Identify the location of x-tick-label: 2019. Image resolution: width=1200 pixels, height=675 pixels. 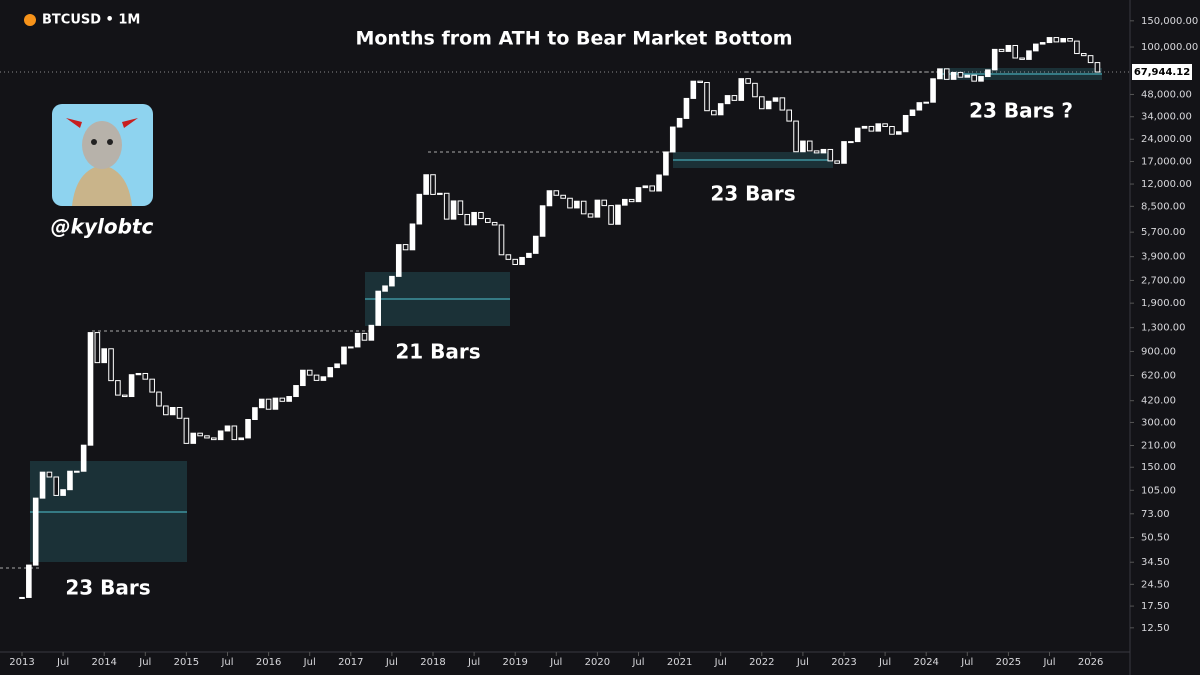
(514, 662).